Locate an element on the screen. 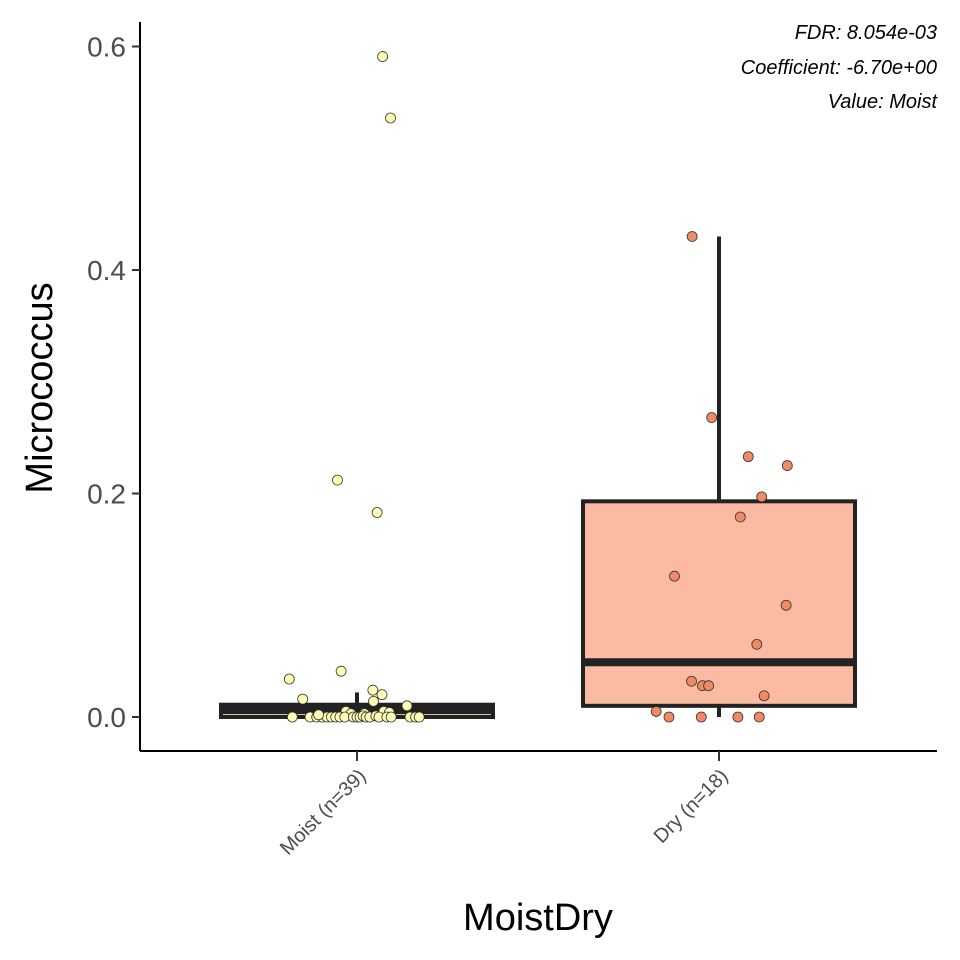 Image resolution: width=960 pixels, height=960 pixels. y-tick-label: 0.2 is located at coordinates (106, 494).